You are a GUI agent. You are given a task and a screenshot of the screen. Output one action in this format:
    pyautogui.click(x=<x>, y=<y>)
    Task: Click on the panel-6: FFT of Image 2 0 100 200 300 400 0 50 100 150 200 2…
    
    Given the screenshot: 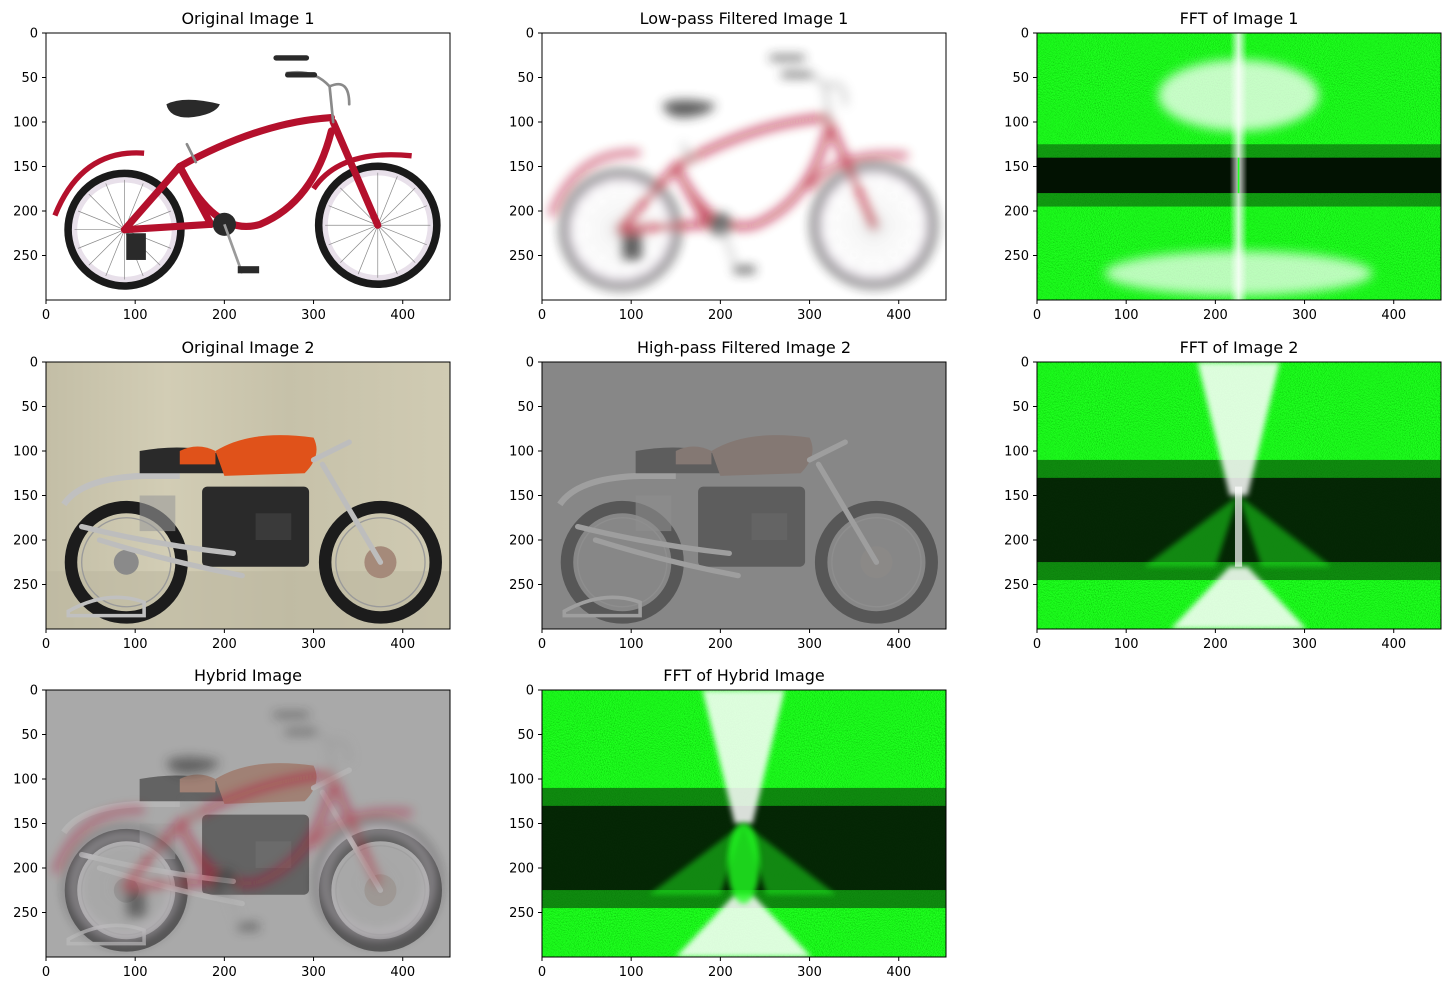 What is the action you would take?
    pyautogui.click(x=1223, y=495)
    